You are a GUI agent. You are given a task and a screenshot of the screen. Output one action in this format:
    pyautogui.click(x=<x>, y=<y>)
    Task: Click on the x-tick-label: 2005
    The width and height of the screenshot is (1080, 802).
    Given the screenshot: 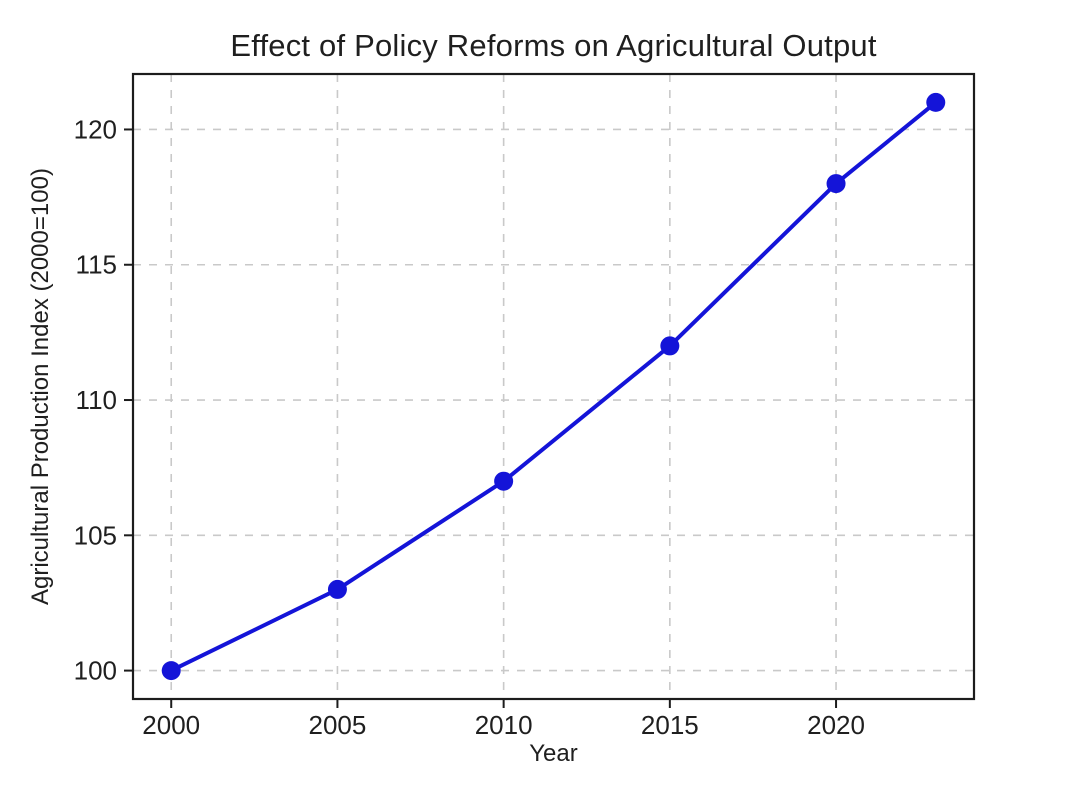 What is the action you would take?
    pyautogui.click(x=338, y=725)
    